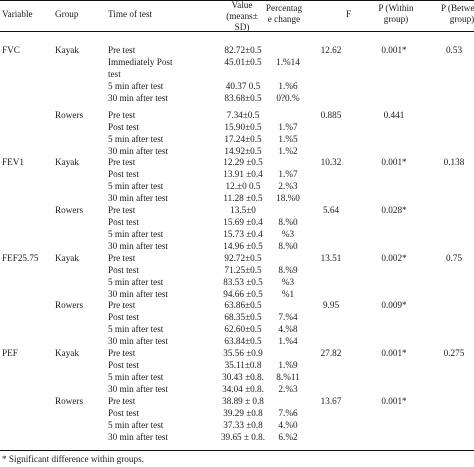 The height and width of the screenshot is (467, 474). What do you see at coordinates (454, 353) in the screenshot?
I see `p-between-cell: 0.275` at bounding box center [454, 353].